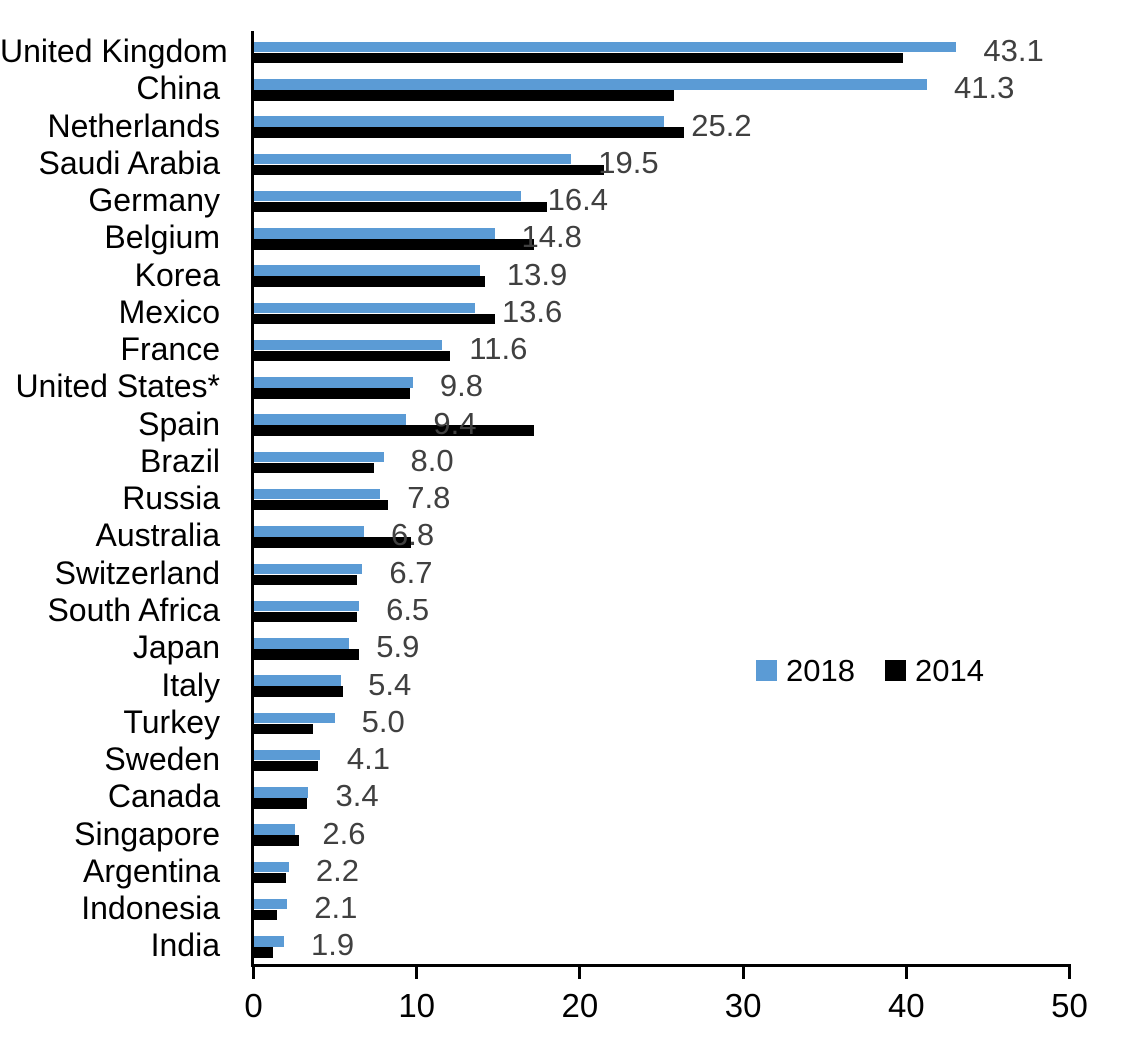 The height and width of the screenshot is (1041, 1123). What do you see at coordinates (688, 871) in the screenshot?
I see `bar-group: 2.2` at bounding box center [688, 871].